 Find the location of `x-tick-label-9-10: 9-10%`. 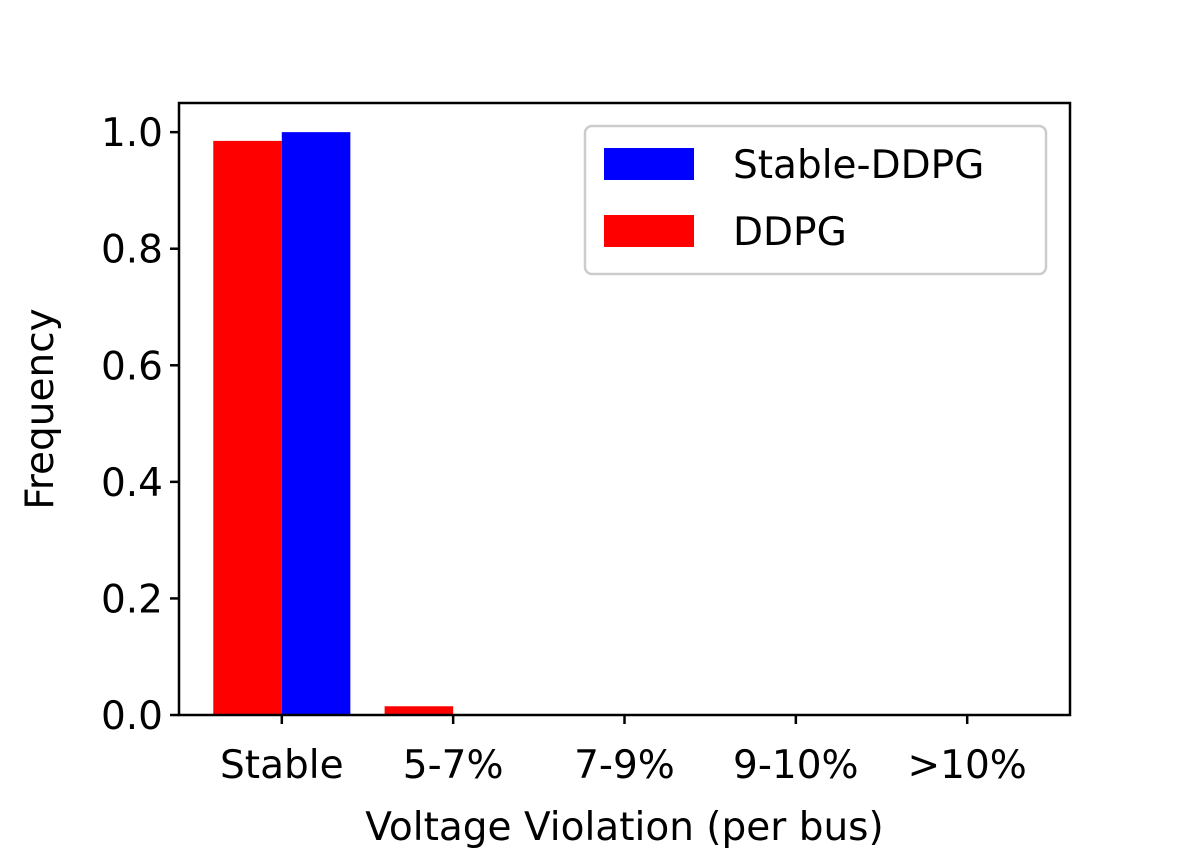

x-tick-label-9-10: 9-10% is located at coordinates (796, 765).